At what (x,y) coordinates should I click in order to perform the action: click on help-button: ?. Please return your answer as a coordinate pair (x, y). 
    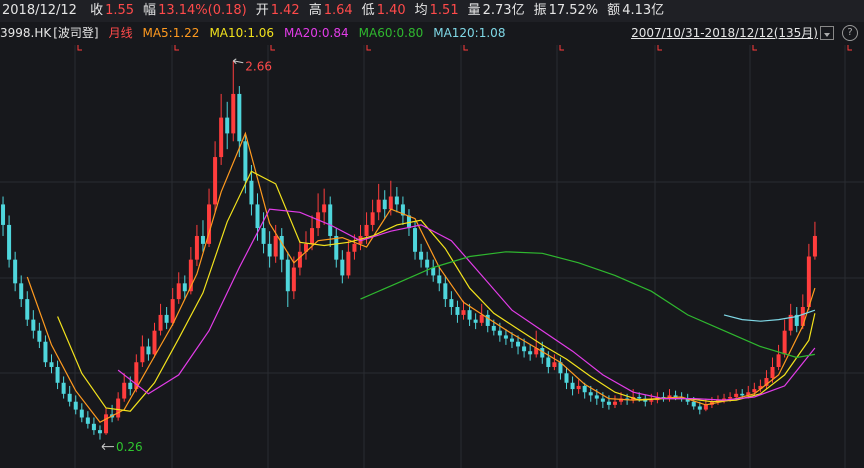
    Looking at the image, I should click on (850, 33).